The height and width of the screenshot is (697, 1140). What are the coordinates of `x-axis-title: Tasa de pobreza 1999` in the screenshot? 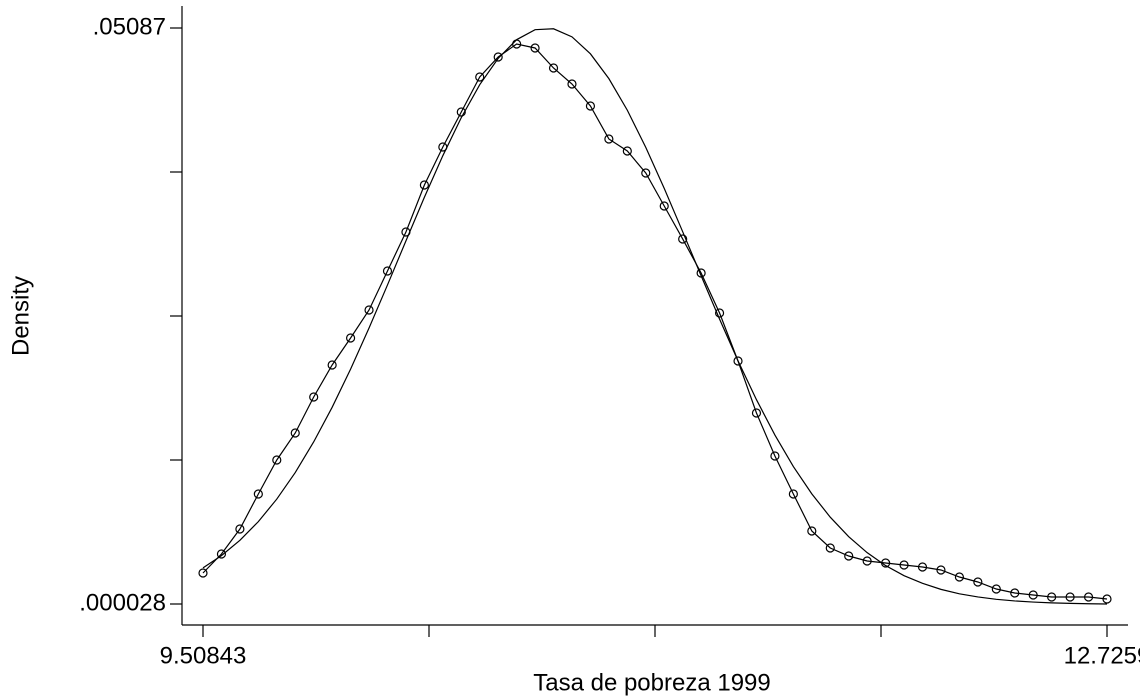 It's located at (652, 682).